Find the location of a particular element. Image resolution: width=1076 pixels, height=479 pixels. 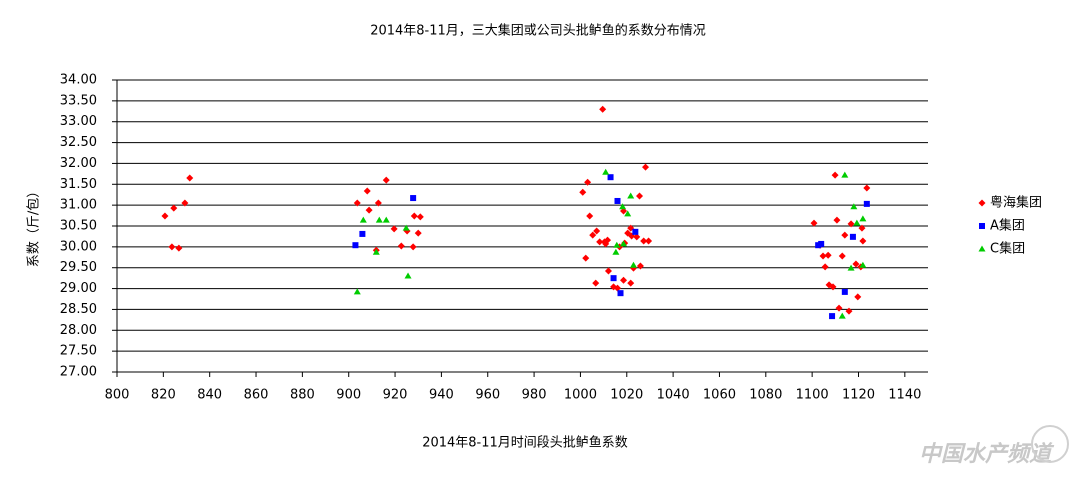

x-tick-label: 1140 is located at coordinates (904, 395).